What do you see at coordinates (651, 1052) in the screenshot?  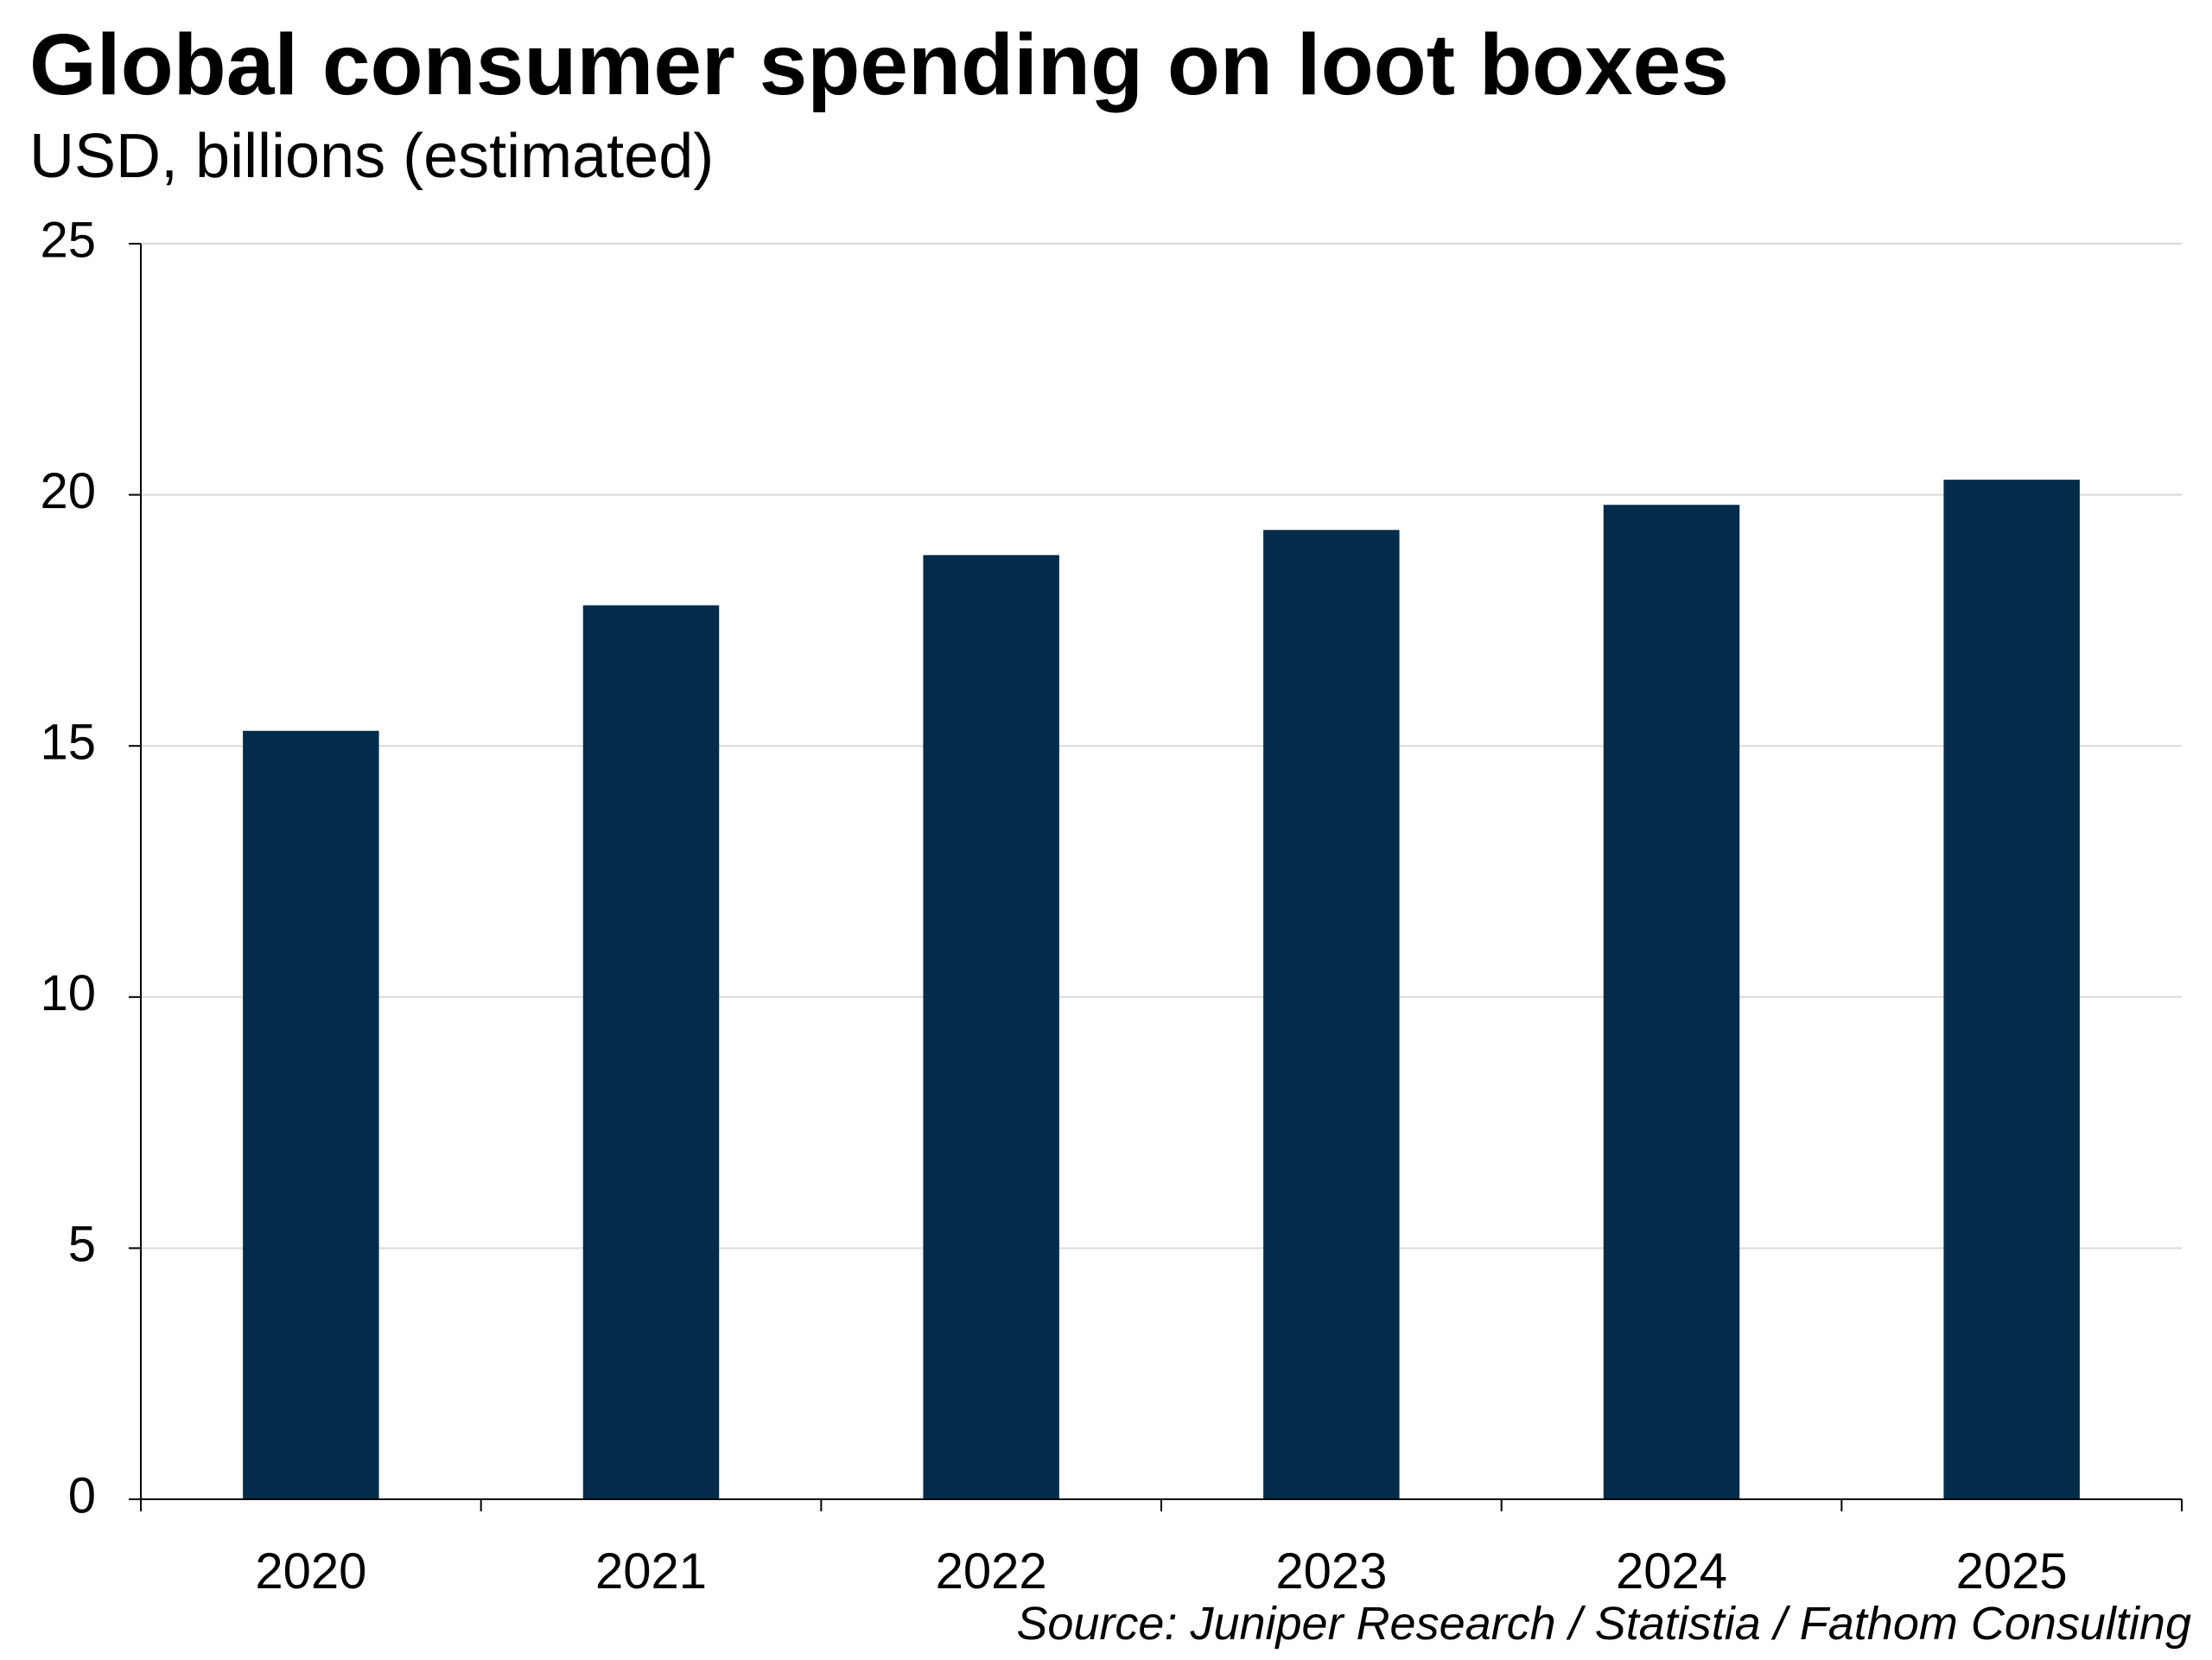 I see `bar-2021` at bounding box center [651, 1052].